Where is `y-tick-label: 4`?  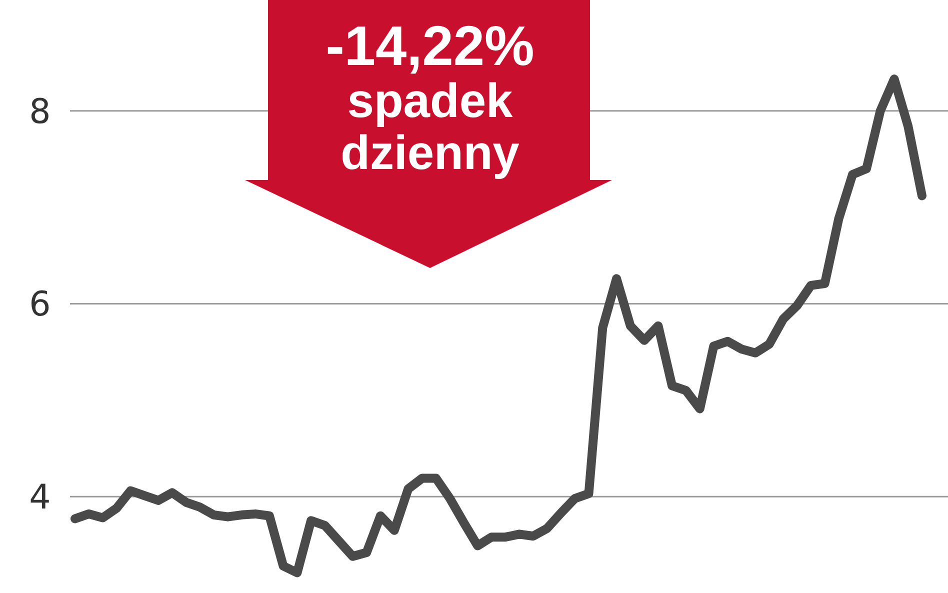
y-tick-label: 4 is located at coordinates (40, 497).